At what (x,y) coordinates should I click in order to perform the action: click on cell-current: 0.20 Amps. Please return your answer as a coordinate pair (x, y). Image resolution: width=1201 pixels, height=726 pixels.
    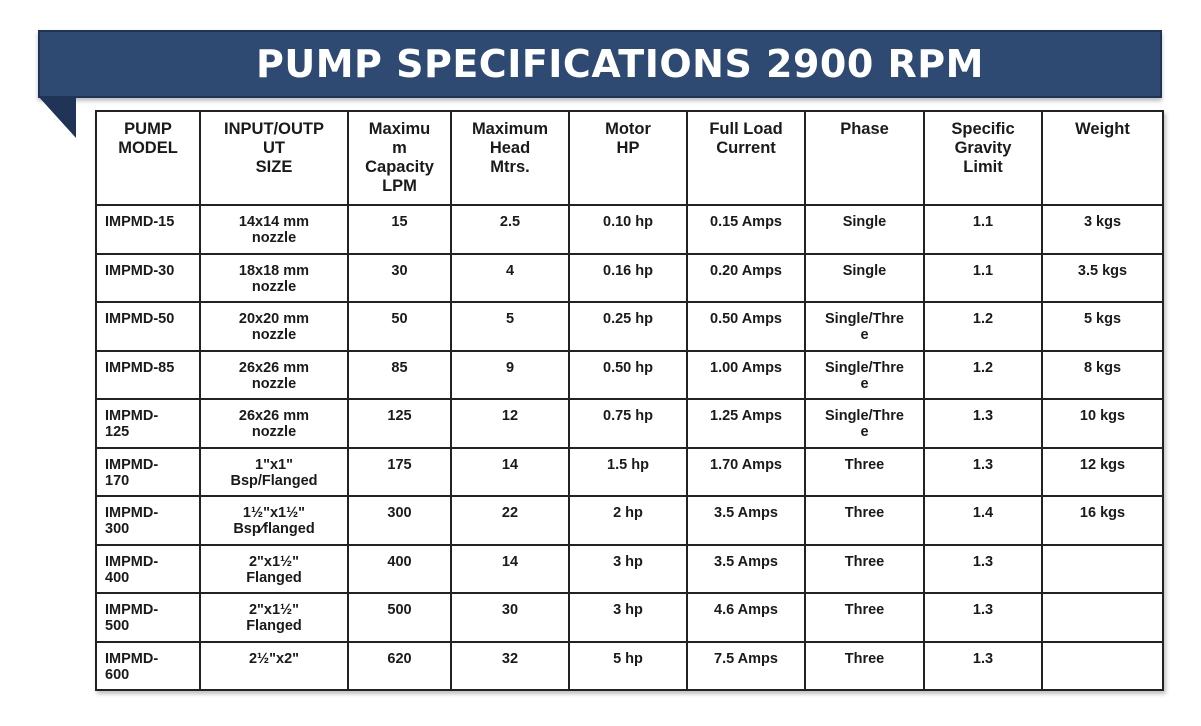
    Looking at the image, I should click on (746, 277).